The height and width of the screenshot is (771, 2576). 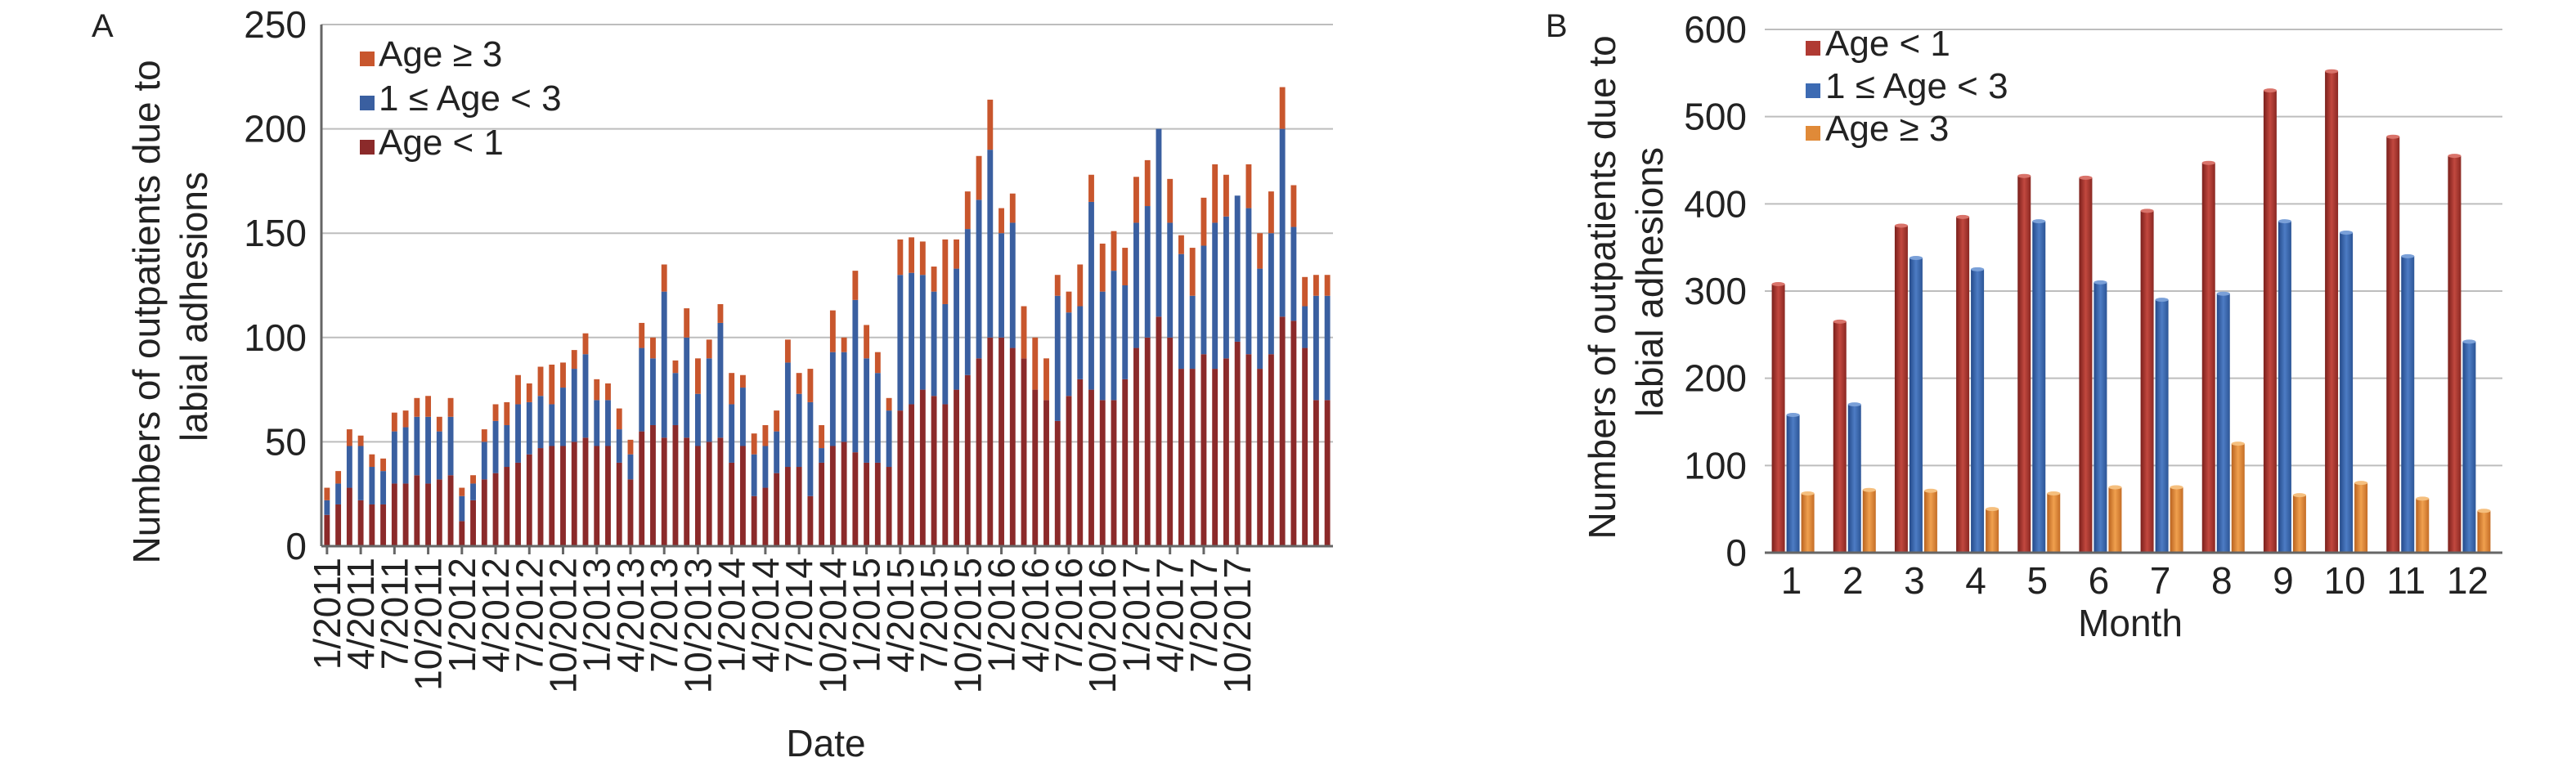 I want to click on panel-b-x-tick-label: 2, so click(x=1853, y=580).